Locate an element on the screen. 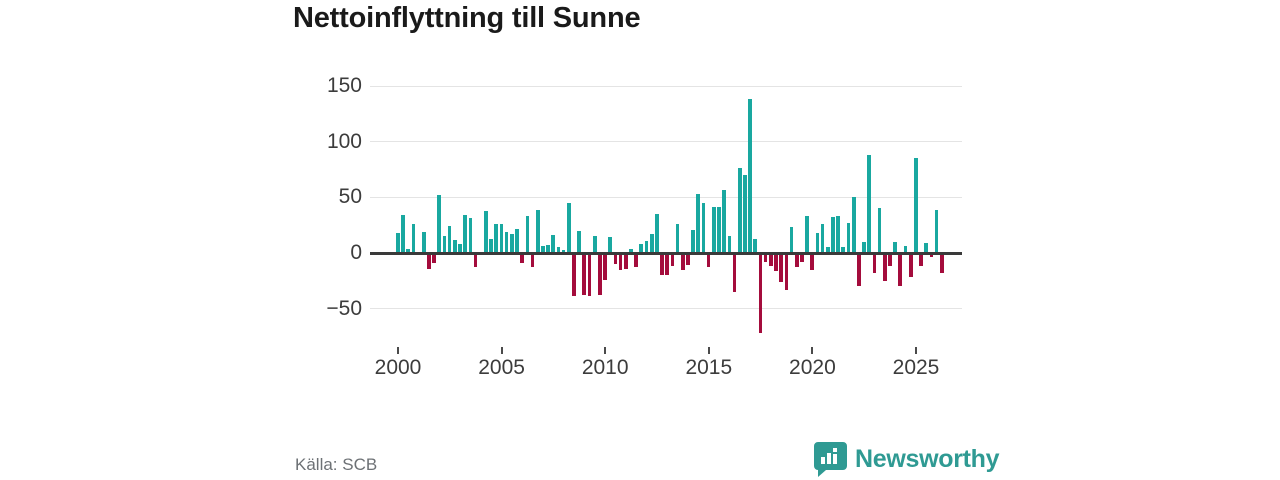 This screenshot has width=1280, height=480. source-note: Källa: SCB is located at coordinates (336, 464).